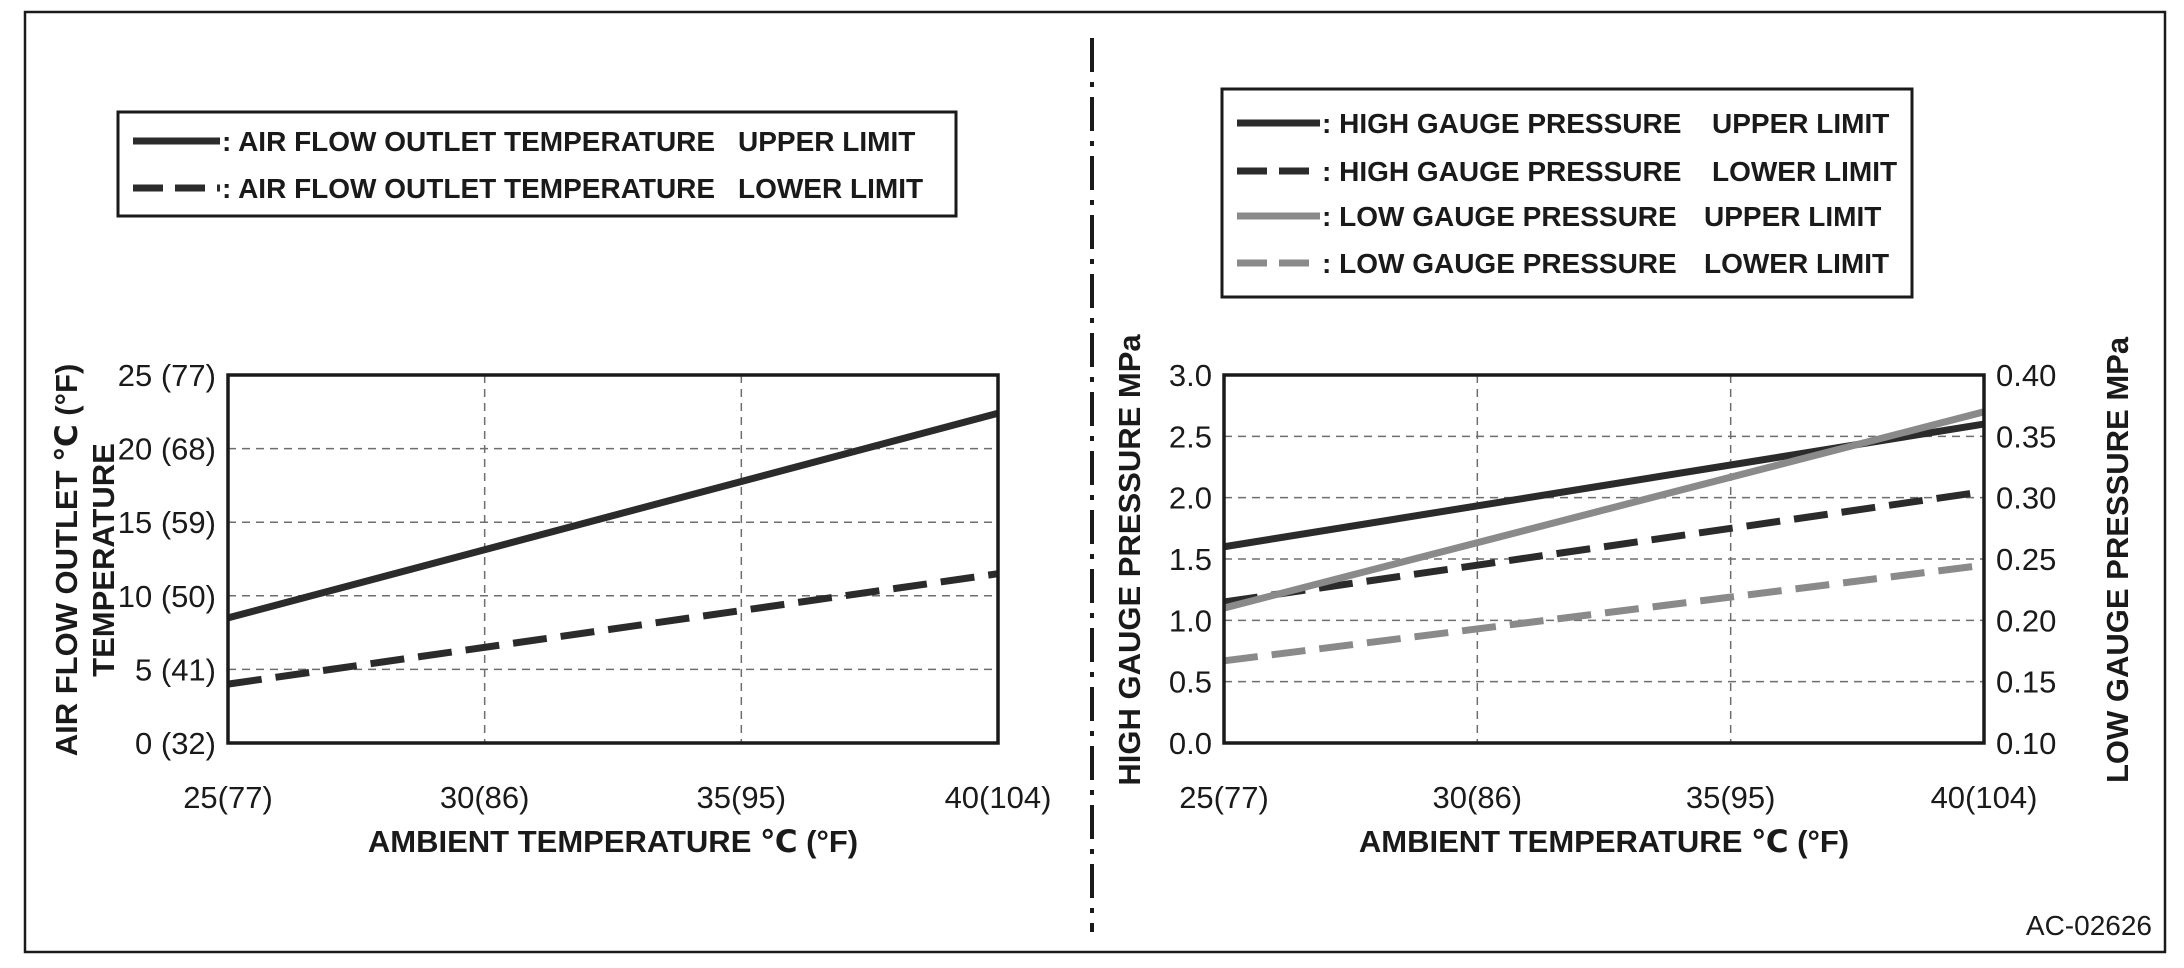 The height and width of the screenshot is (968, 2184). What do you see at coordinates (2026, 682) in the screenshot?
I see `right-right-y-tick-label: 0.15` at bounding box center [2026, 682].